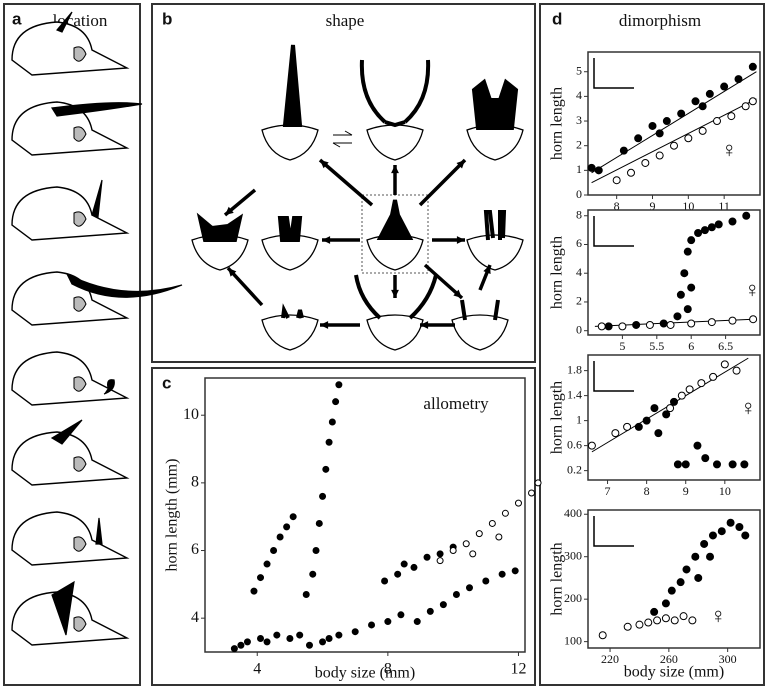 The image size is (768, 689). Describe the element at coordinates (647, 491) in the screenshot. I see `x-tick-label: 8` at that location.